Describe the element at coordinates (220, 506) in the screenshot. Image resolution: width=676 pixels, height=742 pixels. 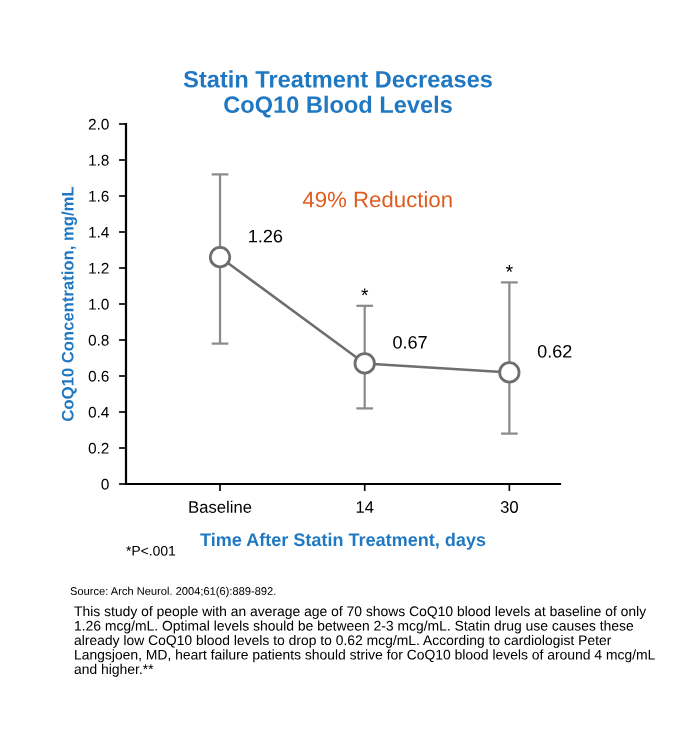
I see `x-tick-label: Baseline` at that location.